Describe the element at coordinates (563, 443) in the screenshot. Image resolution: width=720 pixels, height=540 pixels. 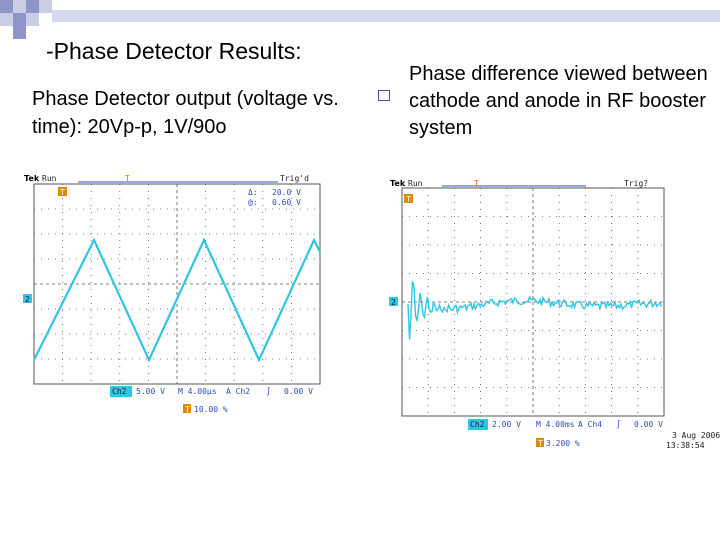
I see `scope-right-footer-trig-pos: 3.200 %` at that location.